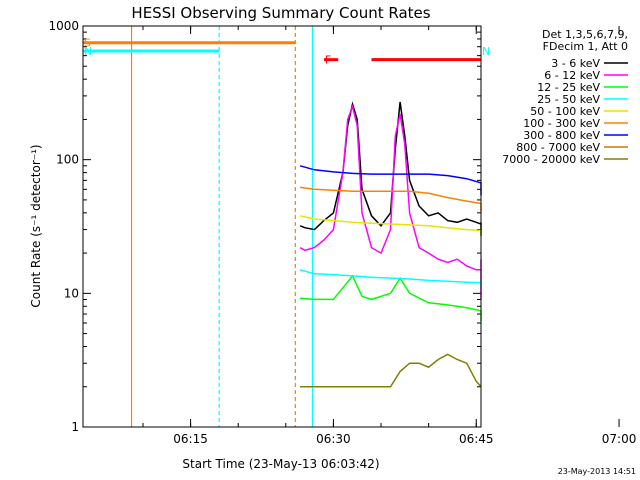  What do you see at coordinates (333, 439) in the screenshot?
I see `x-tick-label: 06:30` at bounding box center [333, 439].